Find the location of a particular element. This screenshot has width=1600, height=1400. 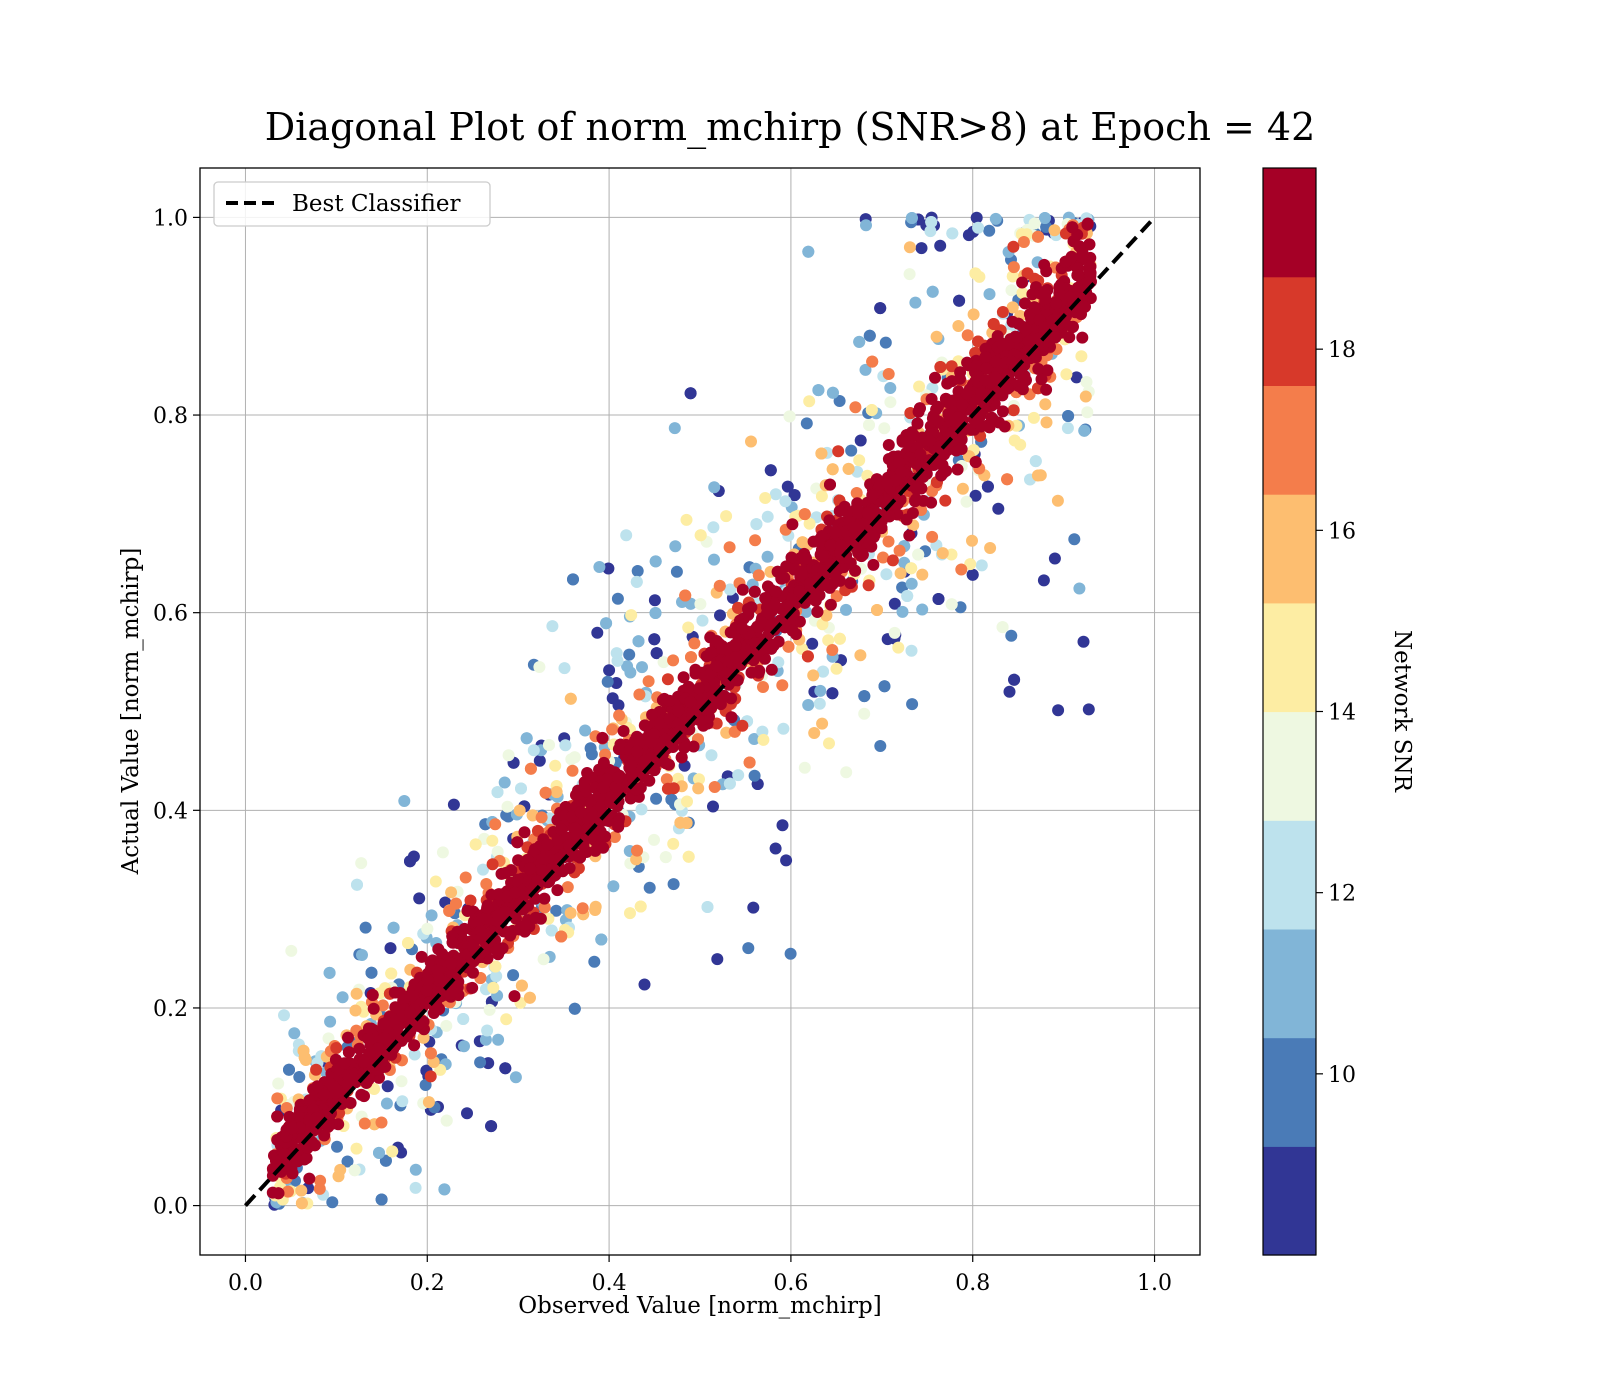

y-axis-ticks: 0.0 0.2 0.4 0.6 0.8 1.0 is located at coordinates (176, 713).